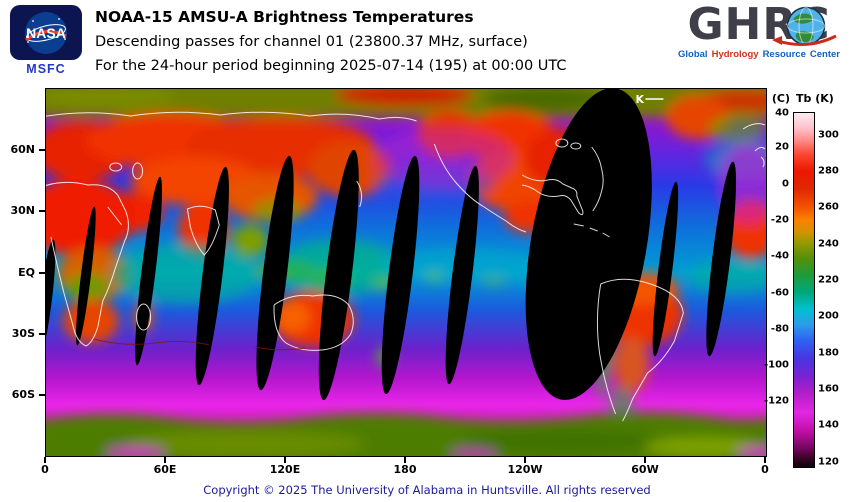 Image resolution: width=854 pixels, height=502 pixels. Describe the element at coordinates (26, 272) in the screenshot. I see `y-tick-label: EQ` at that location.